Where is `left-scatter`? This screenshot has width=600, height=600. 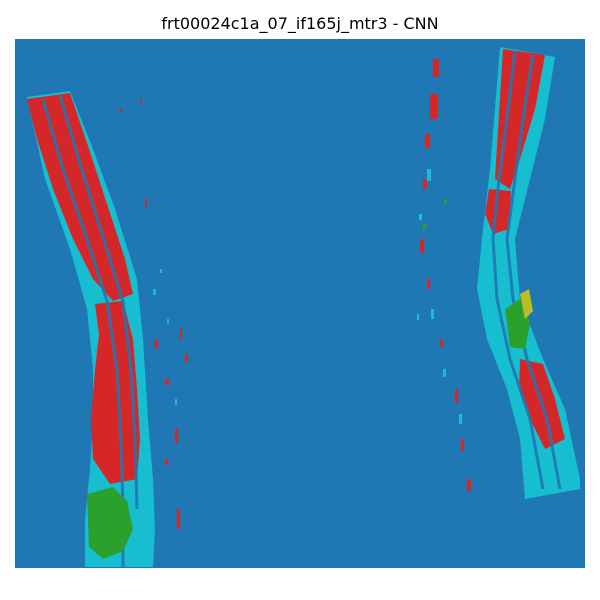
left-scatter is located at coordinates (154, 314).